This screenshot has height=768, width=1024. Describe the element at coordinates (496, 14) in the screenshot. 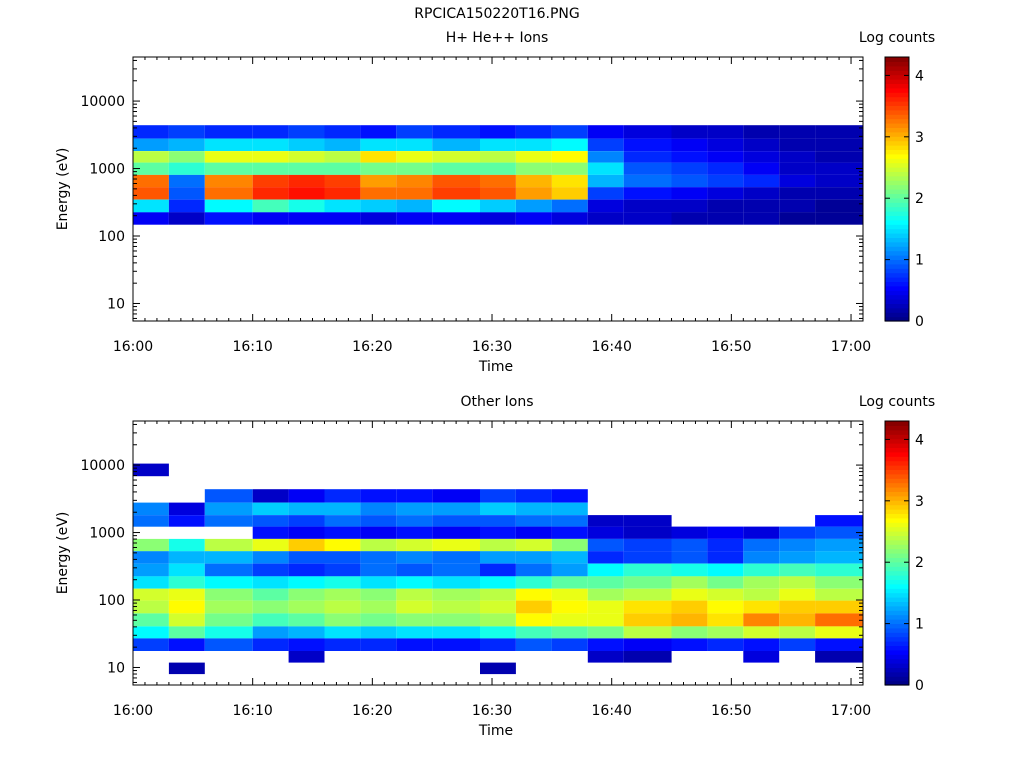

I see `figure-title: RPCICA150220T16.PNG` at that location.